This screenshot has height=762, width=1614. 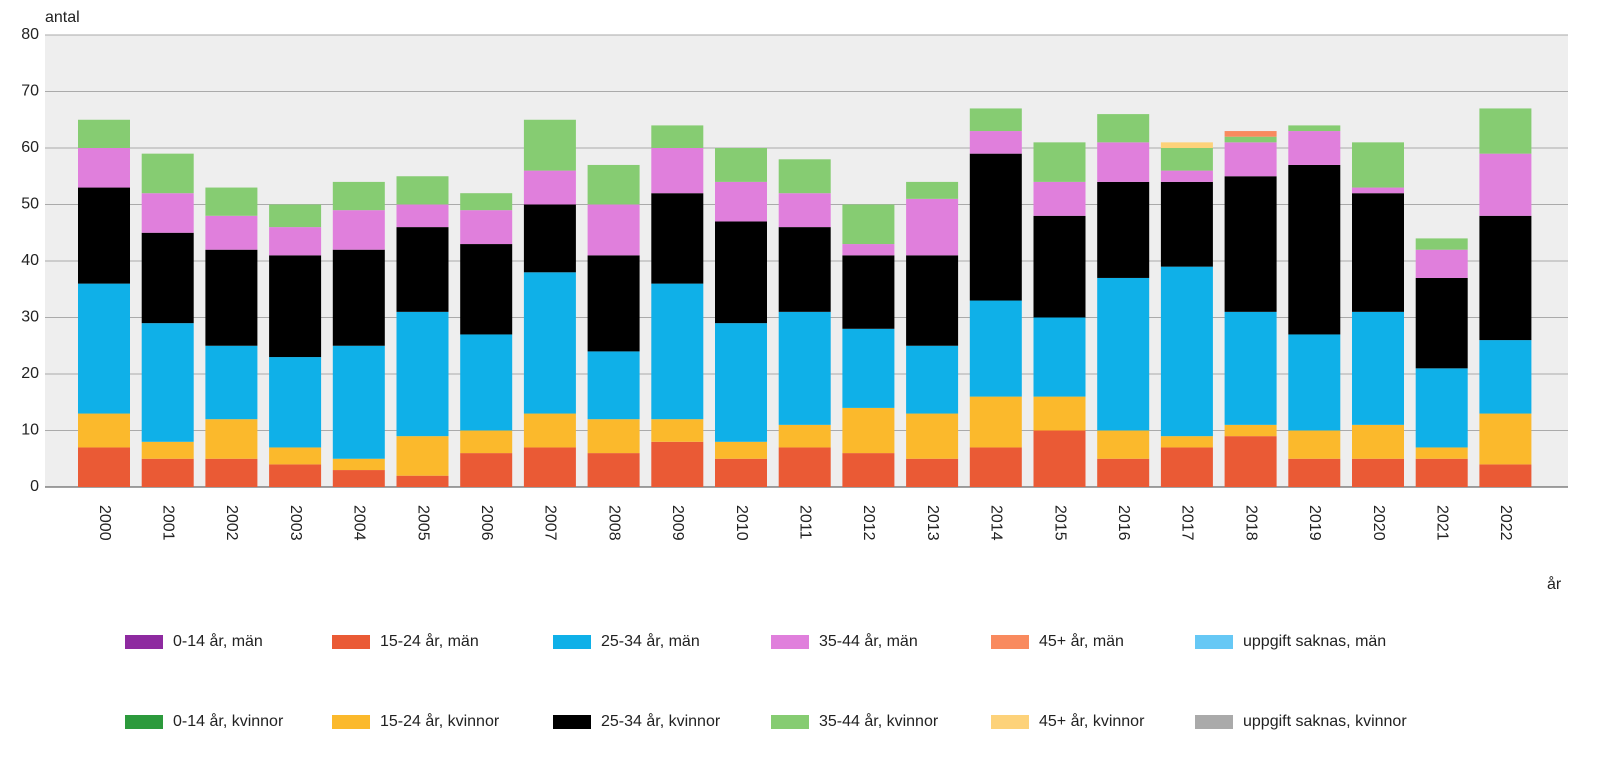 What do you see at coordinates (996, 523) in the screenshot?
I see `x-tick-label: 2014` at bounding box center [996, 523].